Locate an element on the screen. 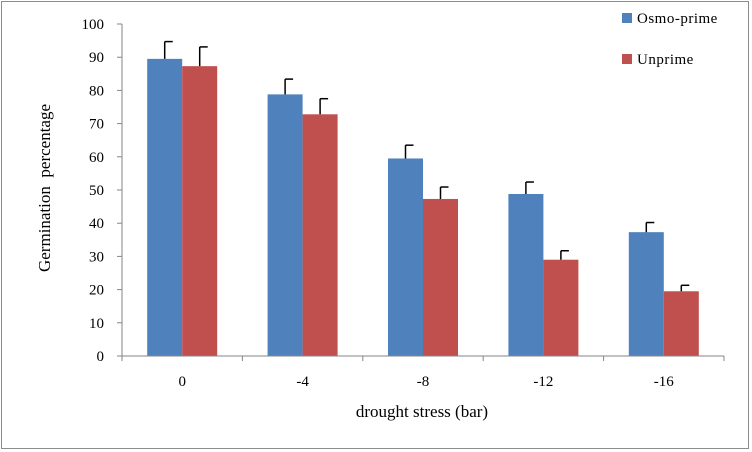 This screenshot has height=452, width=752. x-tick-label: -4 is located at coordinates (302, 382).